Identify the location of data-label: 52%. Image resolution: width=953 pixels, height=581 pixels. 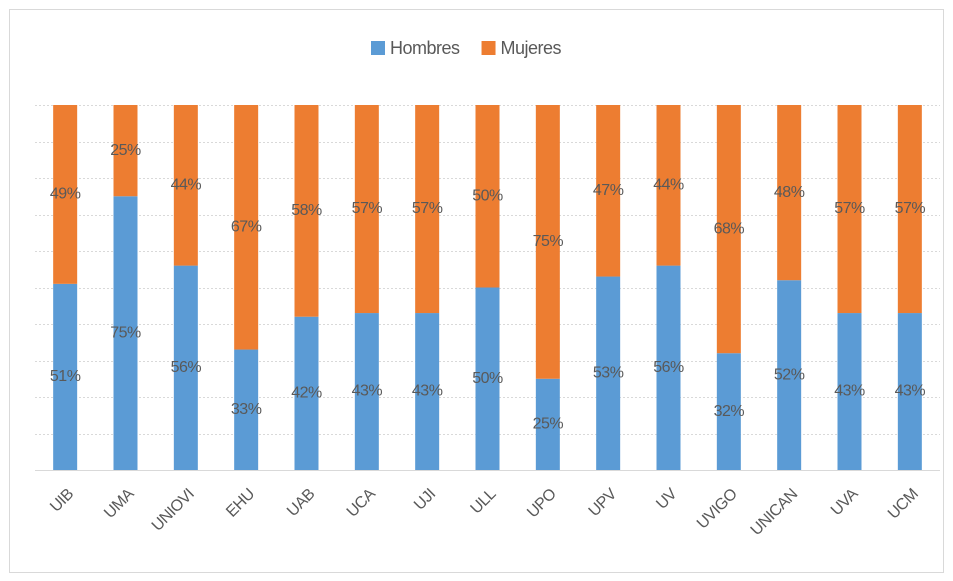
(789, 374).